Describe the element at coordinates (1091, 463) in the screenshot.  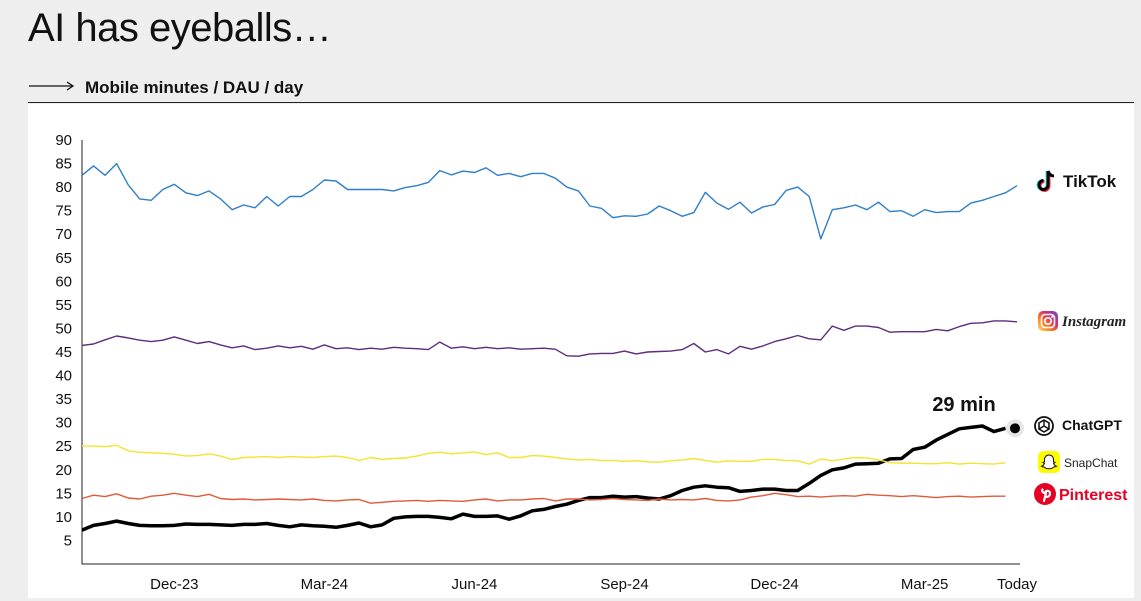
I see `legend-label-snapchat: SnapChat` at that location.